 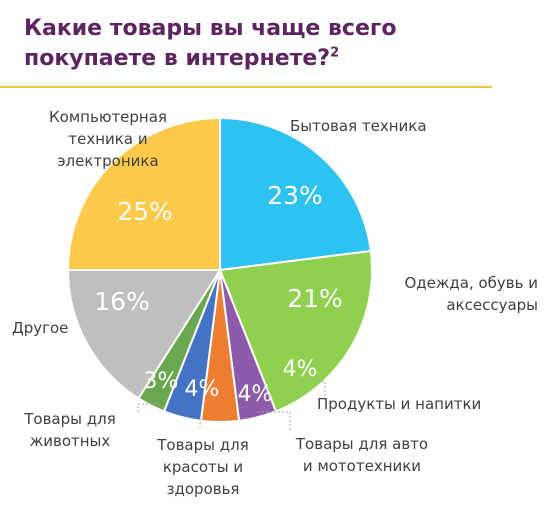 What do you see at coordinates (335, 53) in the screenshot?
I see `footnote-mark: 2` at bounding box center [335, 53].